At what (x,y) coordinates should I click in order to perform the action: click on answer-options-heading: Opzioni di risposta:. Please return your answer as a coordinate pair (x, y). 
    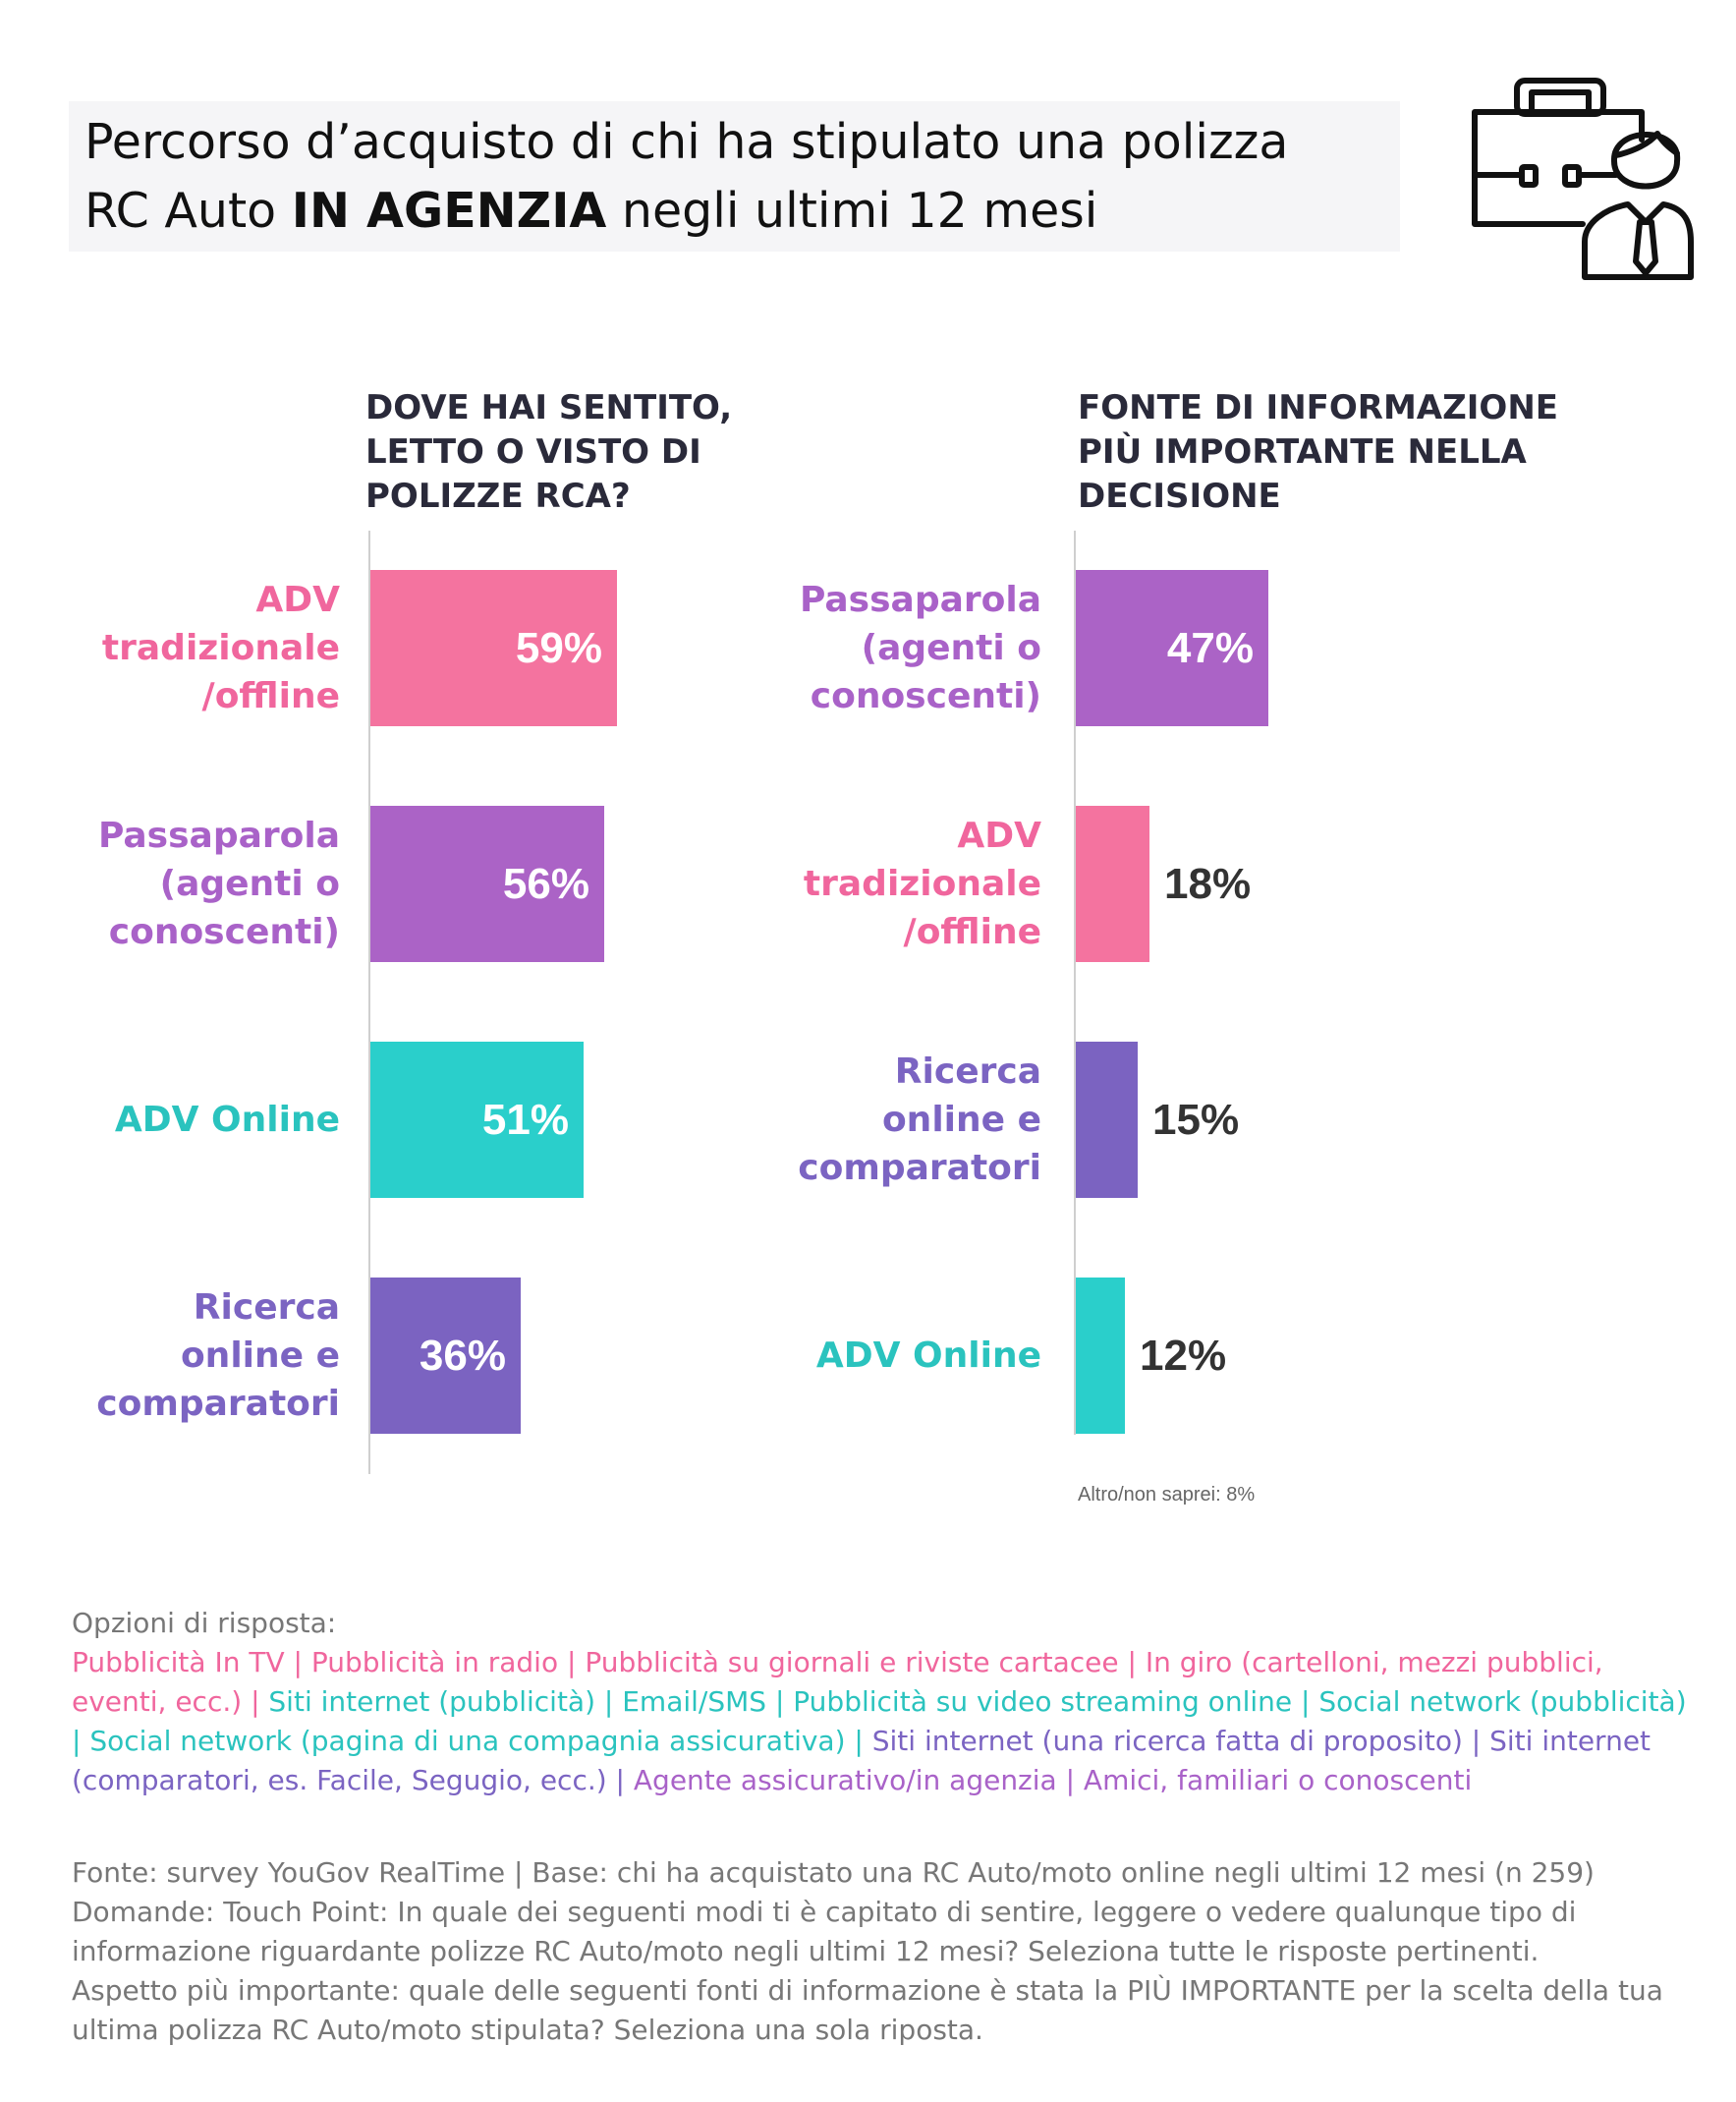
    Looking at the image, I should click on (204, 1623).